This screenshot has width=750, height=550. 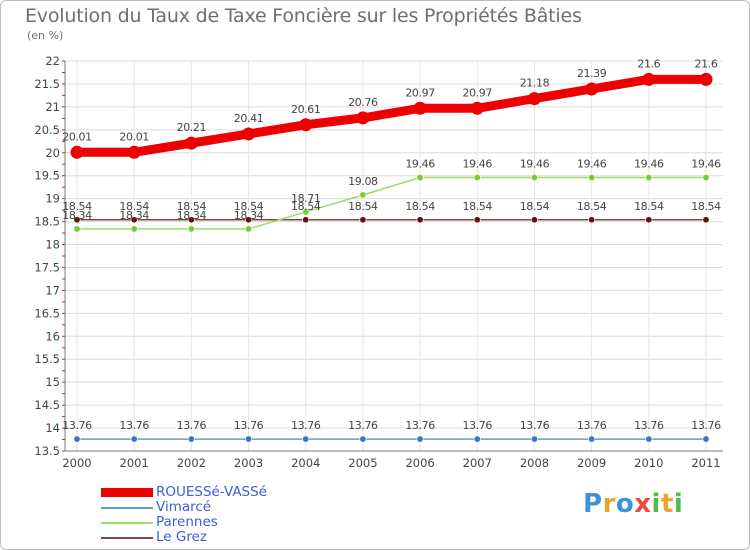 I want to click on legend-swatch-parennes, so click(x=127, y=523).